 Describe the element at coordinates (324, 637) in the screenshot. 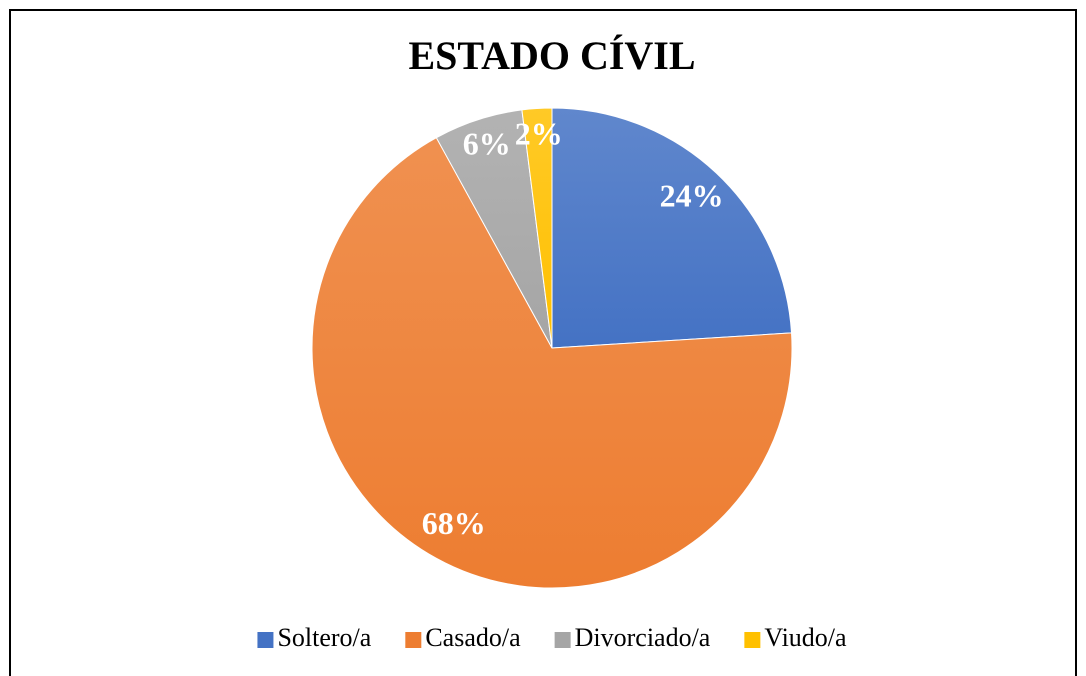

I see `legend-label: Soltero/a` at that location.